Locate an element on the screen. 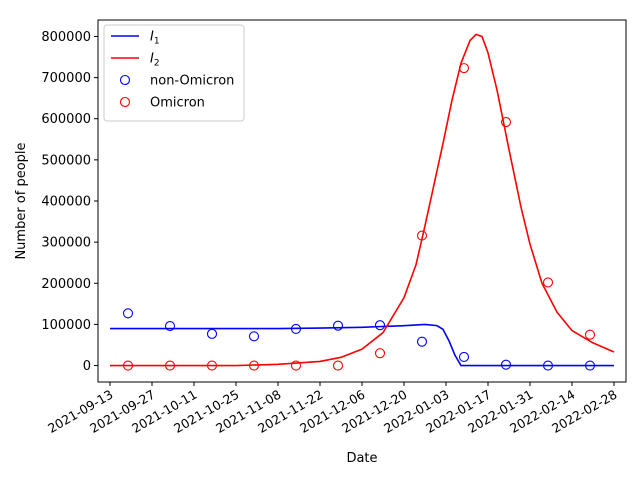 The image size is (640, 480). y-tick-label: 800000 is located at coordinates (66, 37).